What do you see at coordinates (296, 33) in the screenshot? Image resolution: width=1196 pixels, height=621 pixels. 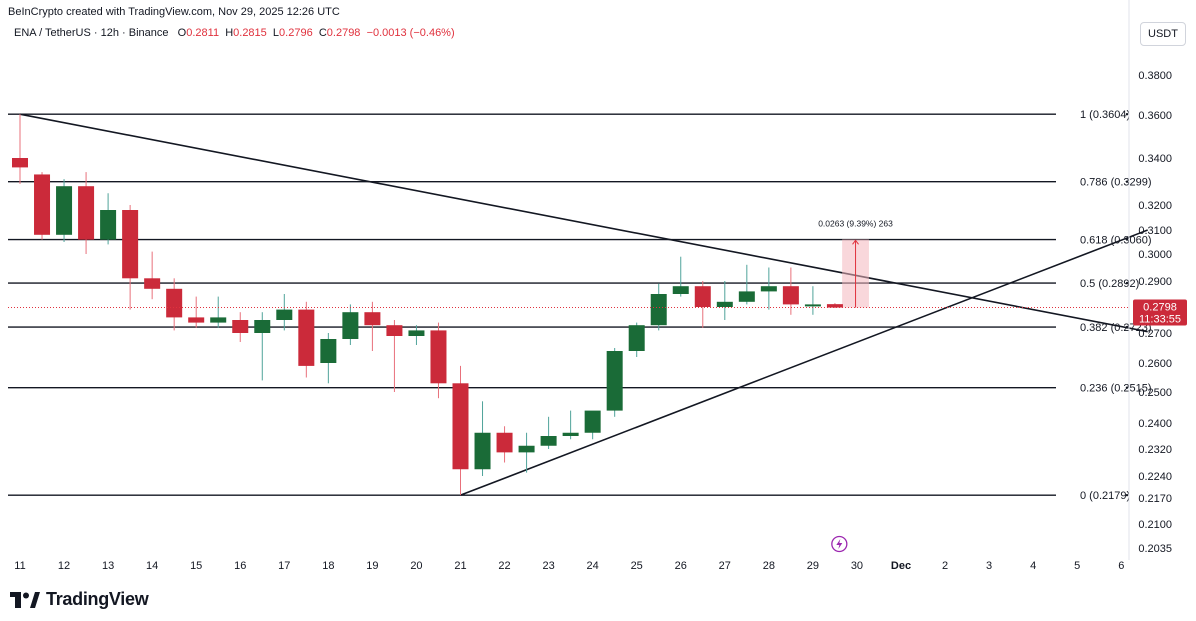 I see `low-value: 0.2796` at bounding box center [296, 33].